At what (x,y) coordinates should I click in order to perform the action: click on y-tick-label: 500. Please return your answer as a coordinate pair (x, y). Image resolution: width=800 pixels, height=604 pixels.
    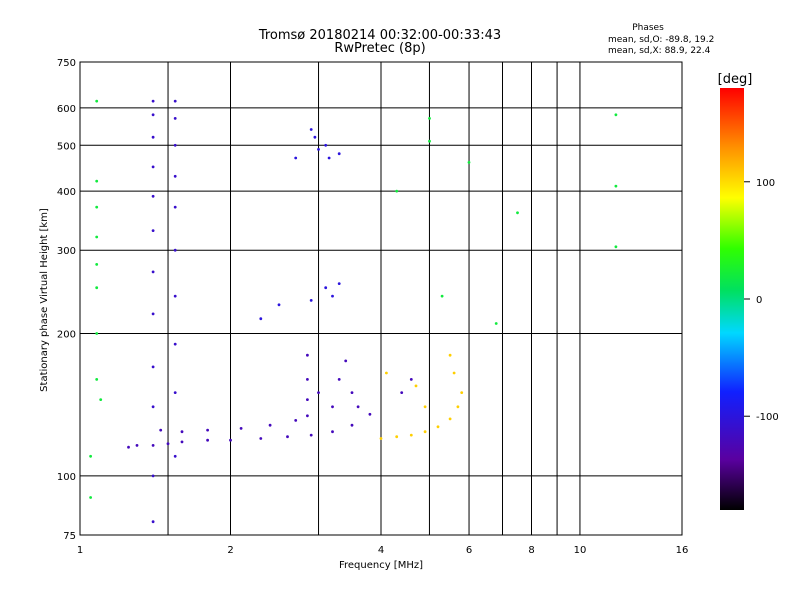
    Looking at the image, I should click on (66, 146).